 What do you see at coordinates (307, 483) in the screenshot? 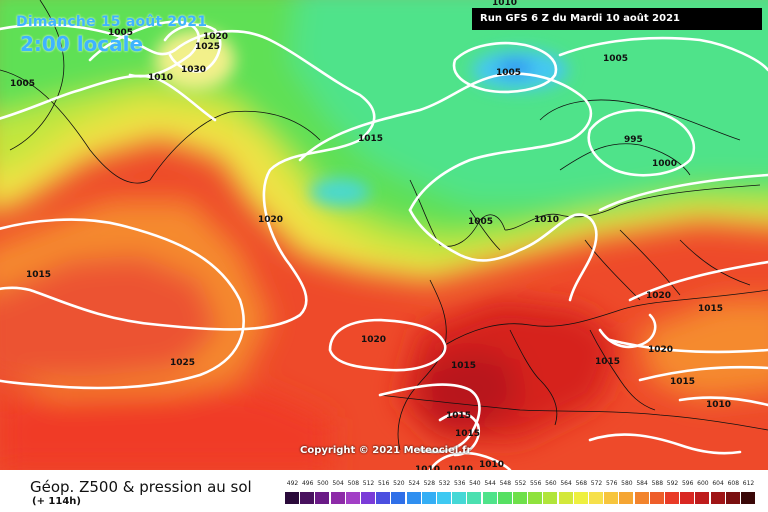
I see `scale-tick-label: 496` at bounding box center [307, 483].